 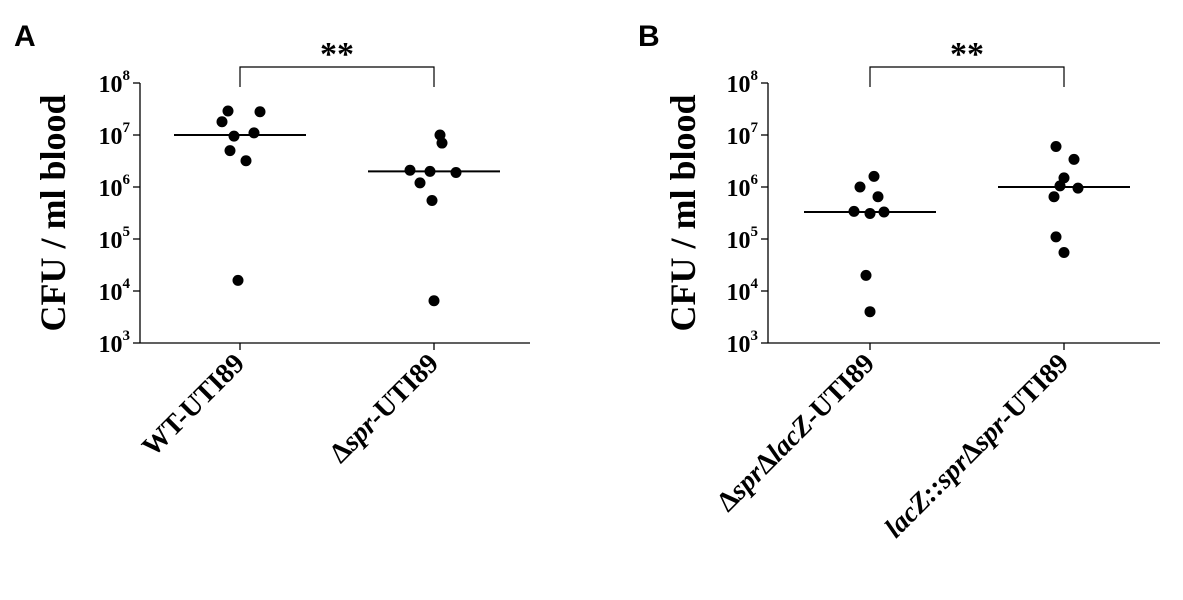 What do you see at coordinates (977, 446) in the screenshot?
I see `x-tick-label: lacZ::sprΔspr-UTI89` at bounding box center [977, 446].